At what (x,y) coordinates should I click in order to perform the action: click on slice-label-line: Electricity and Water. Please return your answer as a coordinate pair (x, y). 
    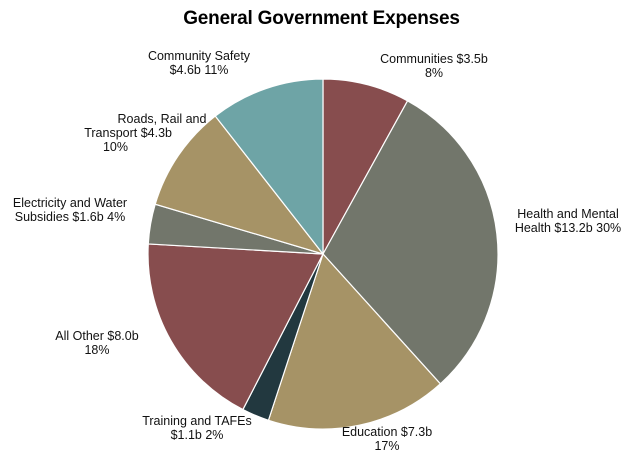
    Looking at the image, I should click on (70, 203).